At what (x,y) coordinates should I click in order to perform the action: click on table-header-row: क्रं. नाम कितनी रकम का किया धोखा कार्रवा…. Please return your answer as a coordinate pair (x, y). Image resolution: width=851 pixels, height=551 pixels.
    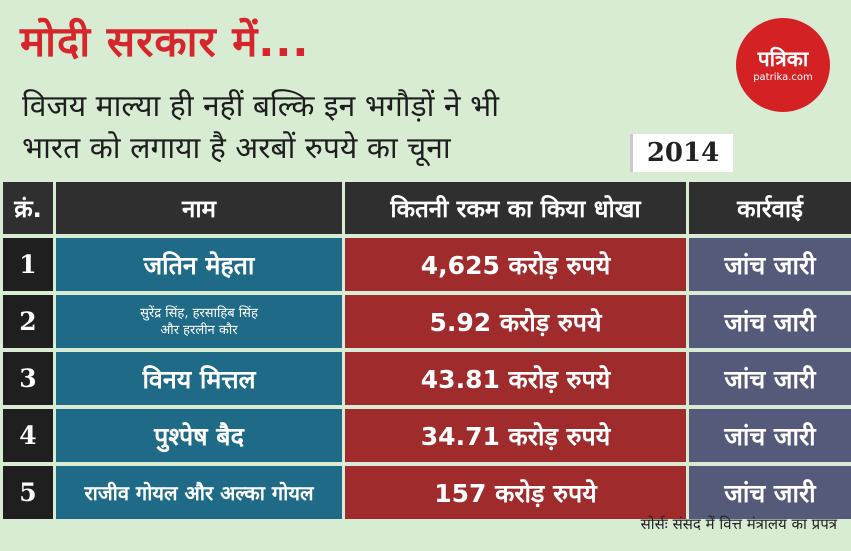
    Looking at the image, I should click on (427, 208).